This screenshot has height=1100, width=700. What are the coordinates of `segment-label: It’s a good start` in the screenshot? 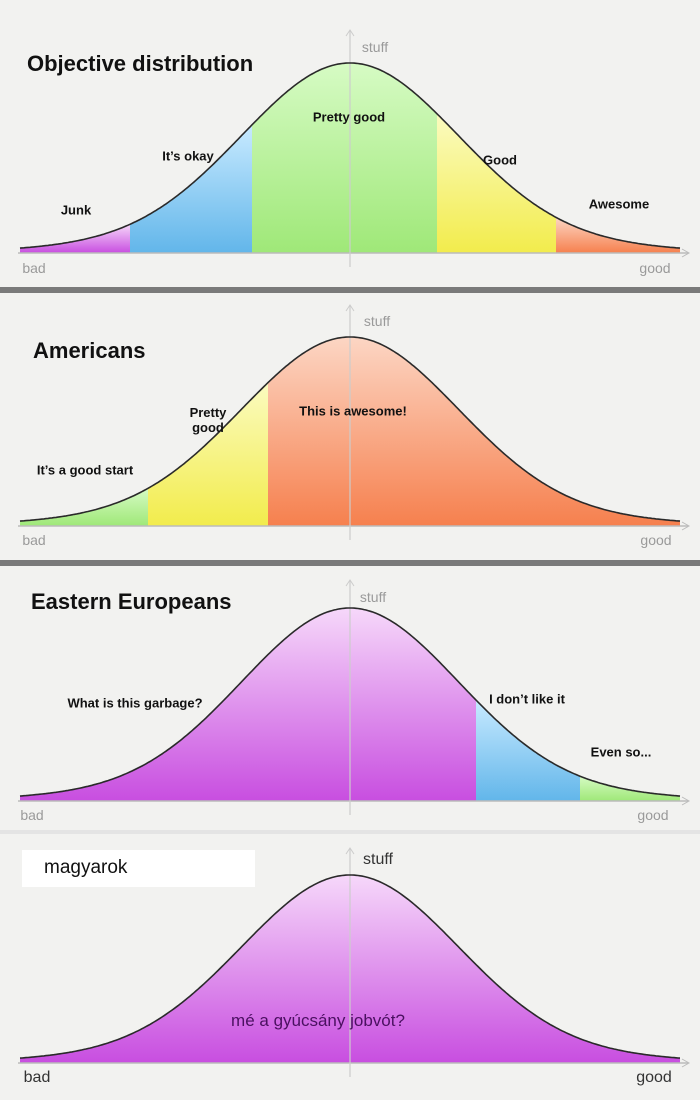 It's located at (85, 470).